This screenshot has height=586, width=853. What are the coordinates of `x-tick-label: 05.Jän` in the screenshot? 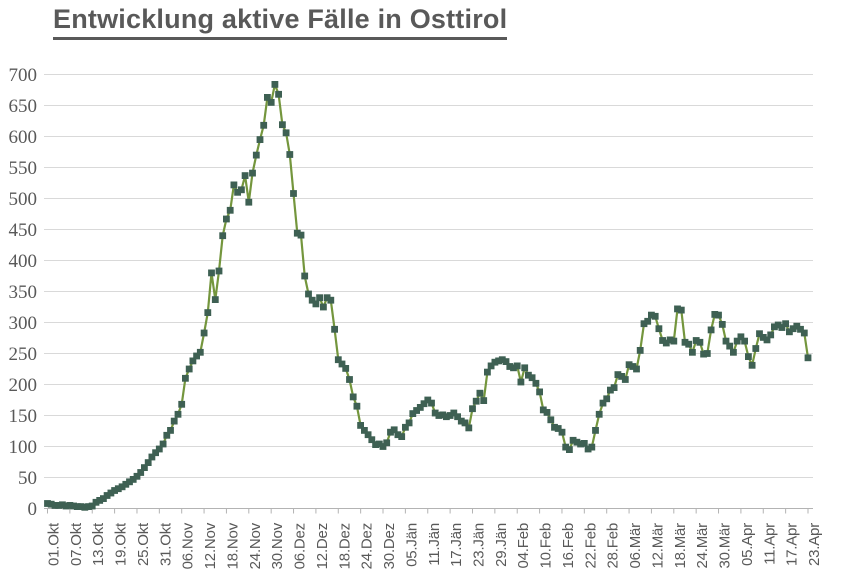 It's located at (411, 545).